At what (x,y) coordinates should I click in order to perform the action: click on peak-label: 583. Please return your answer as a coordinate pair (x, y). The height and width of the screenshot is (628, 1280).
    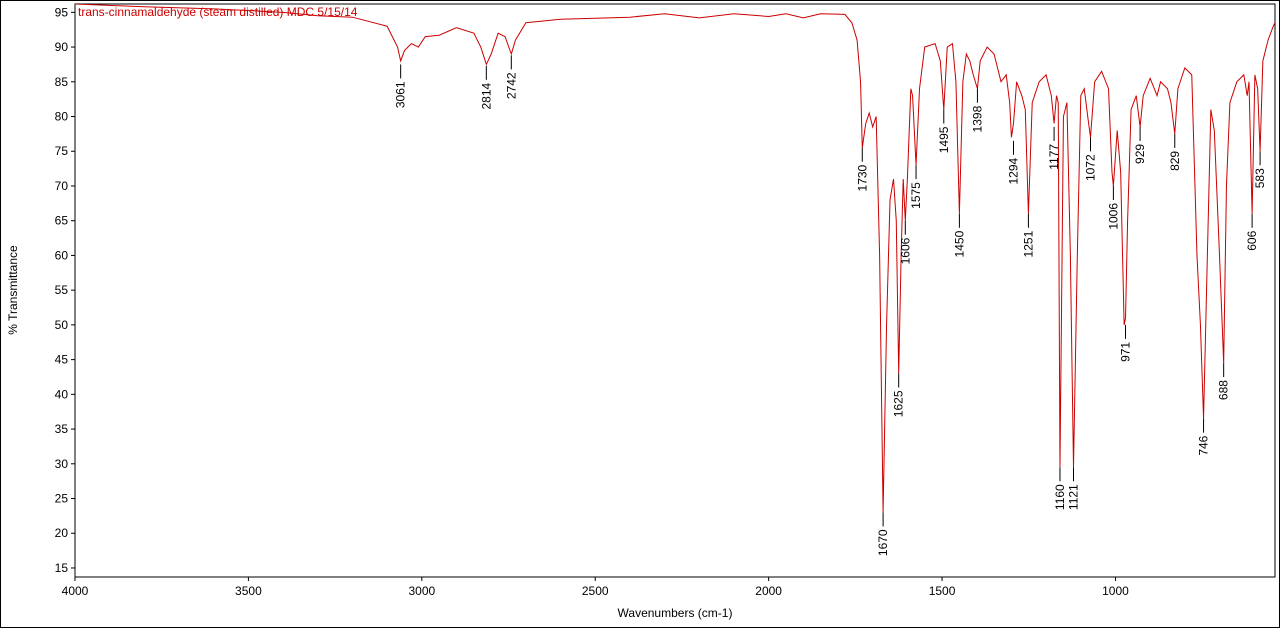
    Looking at the image, I should click on (1260, 178).